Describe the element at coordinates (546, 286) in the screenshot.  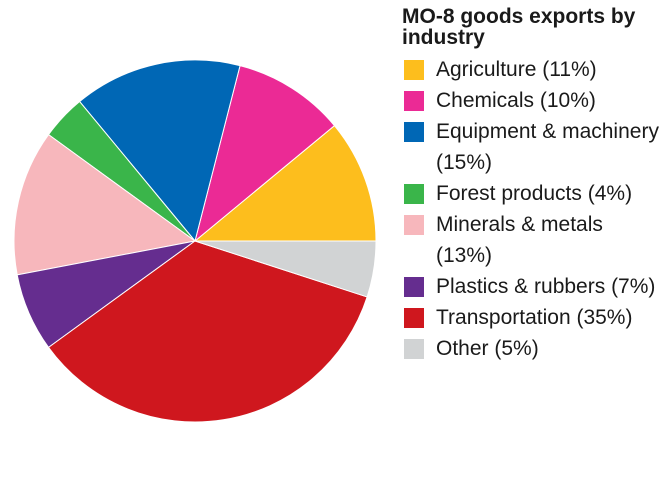
I see `legend-label: Plastics & rubbers (7%)` at that location.